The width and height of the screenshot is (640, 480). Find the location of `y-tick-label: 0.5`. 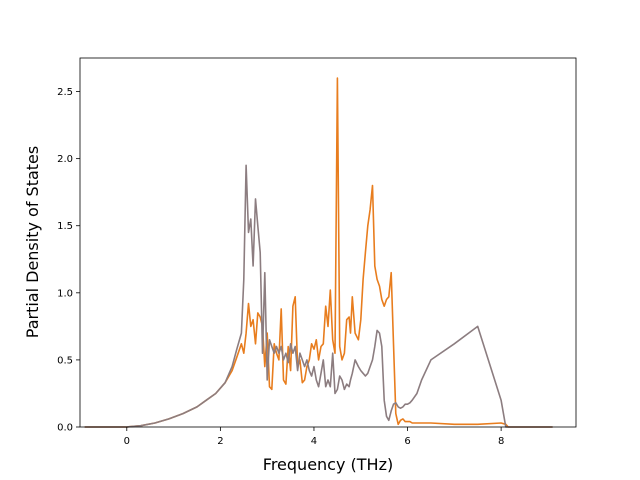

y-tick-label: 0.5 is located at coordinates (65, 360).